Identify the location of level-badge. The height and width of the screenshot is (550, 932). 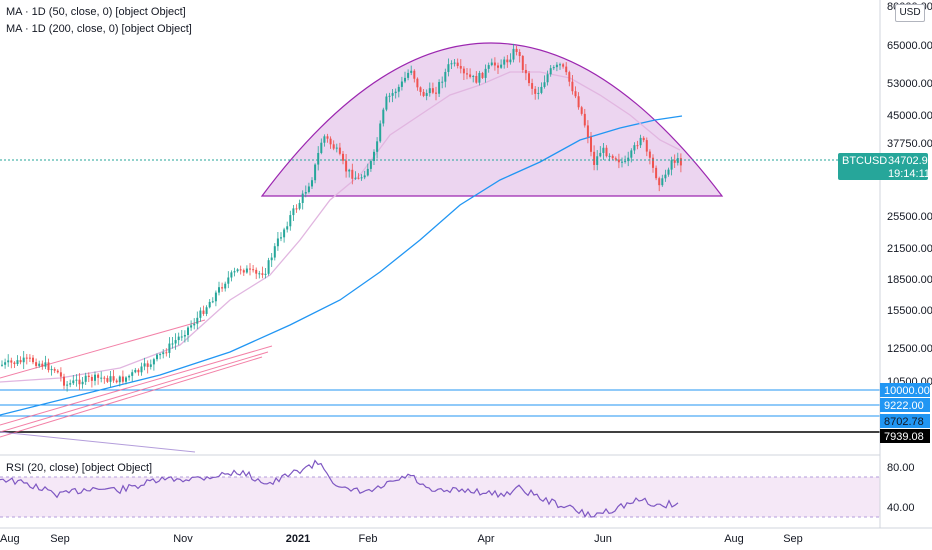
(905, 390).